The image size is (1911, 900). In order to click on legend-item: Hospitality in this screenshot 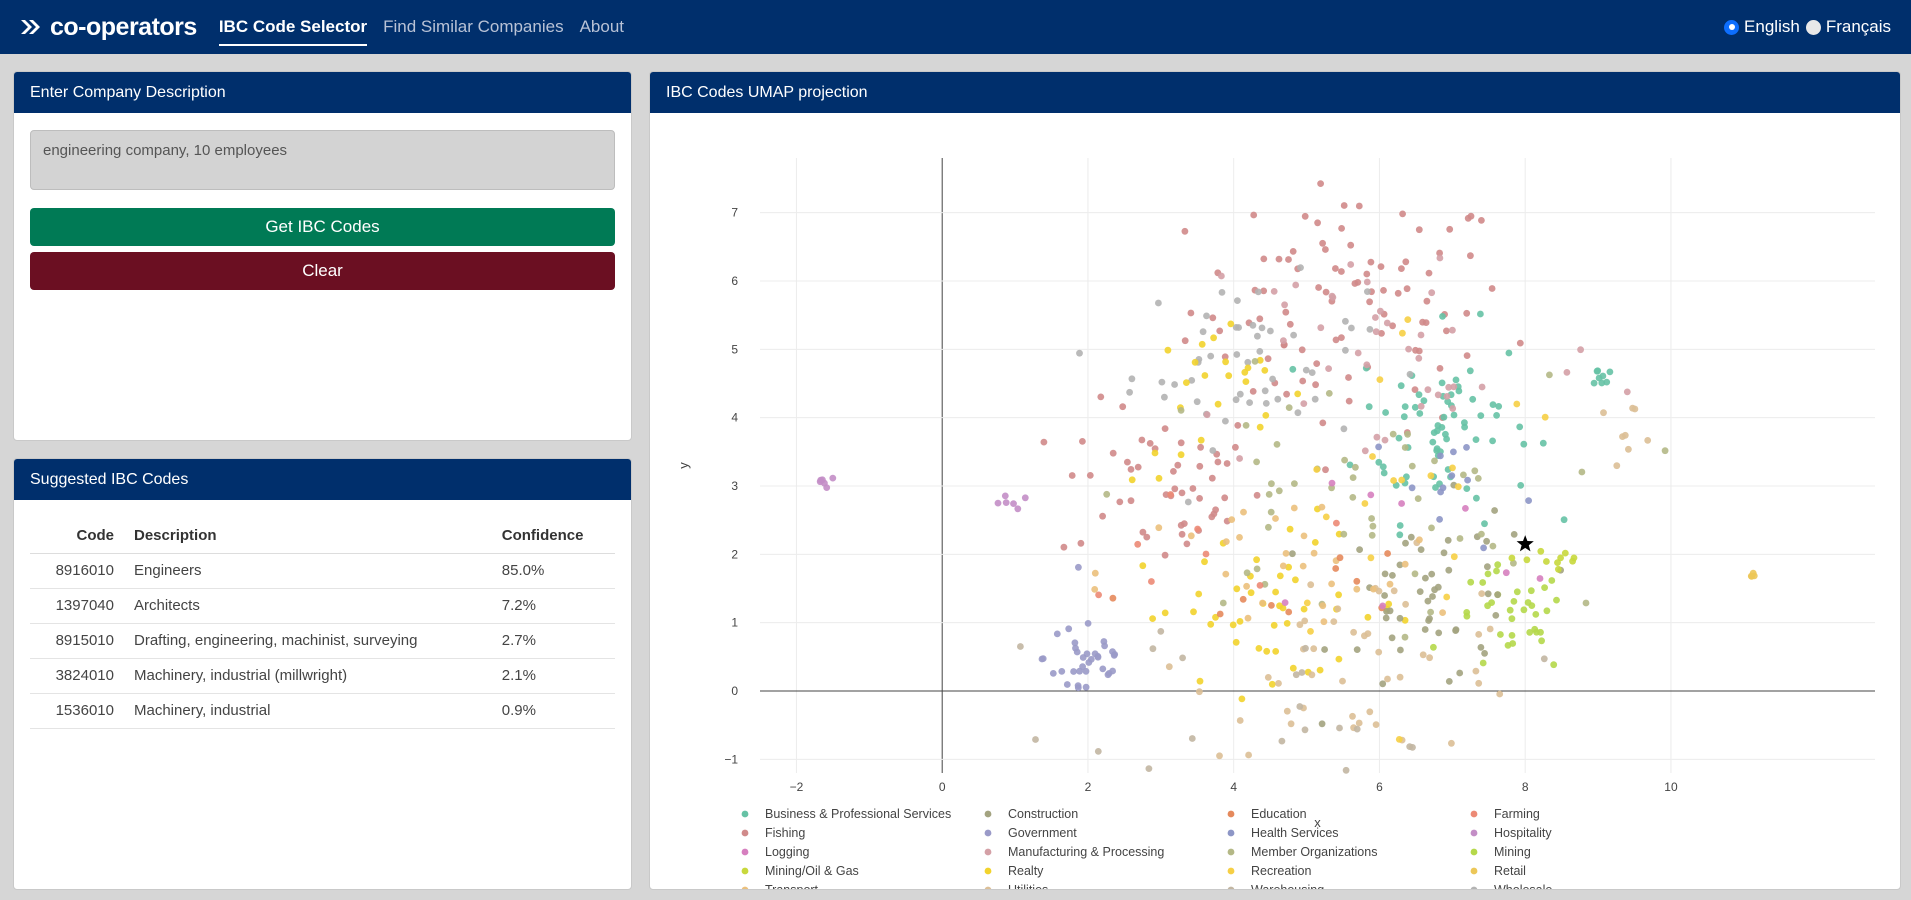, I will do `click(1511, 833)`.